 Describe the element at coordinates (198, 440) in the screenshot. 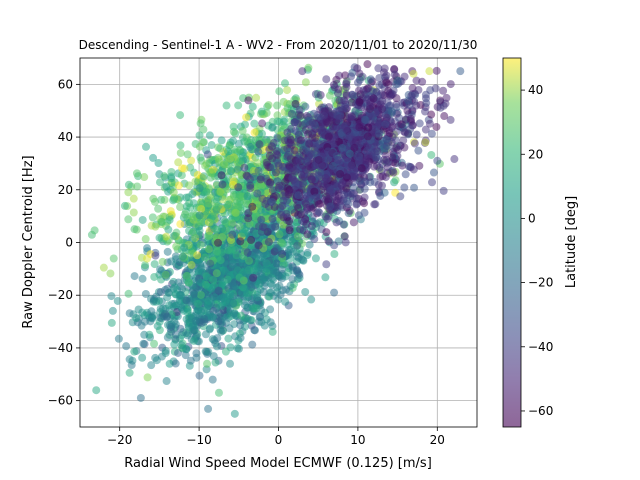

I see `x-tick-label: −10` at that location.